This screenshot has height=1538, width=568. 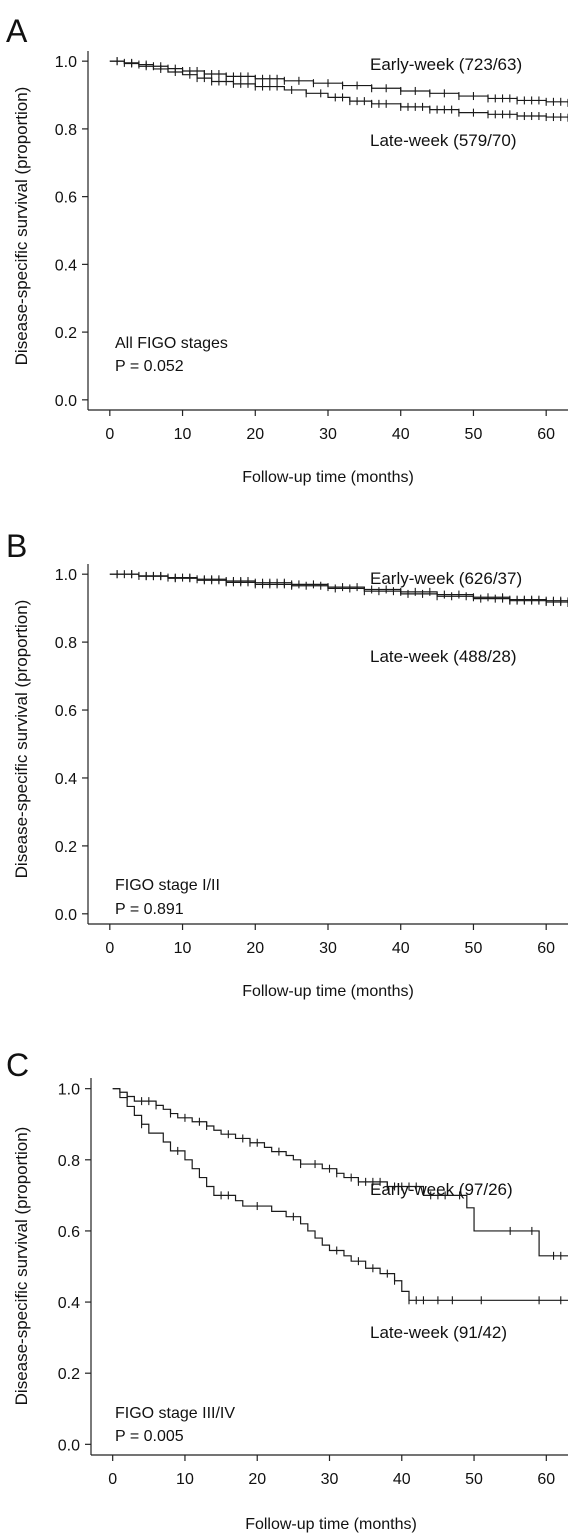 I want to click on annotation-p-value: P = 0.052, so click(x=149, y=366).